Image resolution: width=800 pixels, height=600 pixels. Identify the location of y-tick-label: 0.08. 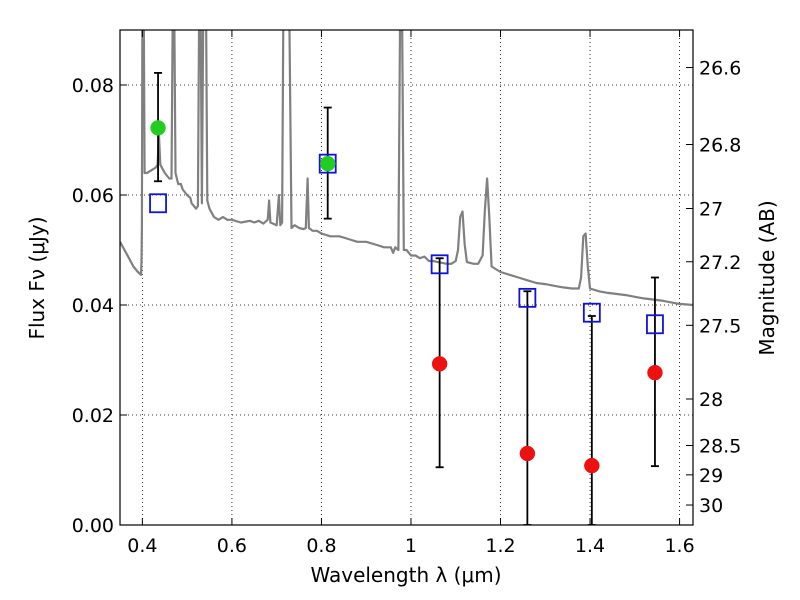
(93, 86).